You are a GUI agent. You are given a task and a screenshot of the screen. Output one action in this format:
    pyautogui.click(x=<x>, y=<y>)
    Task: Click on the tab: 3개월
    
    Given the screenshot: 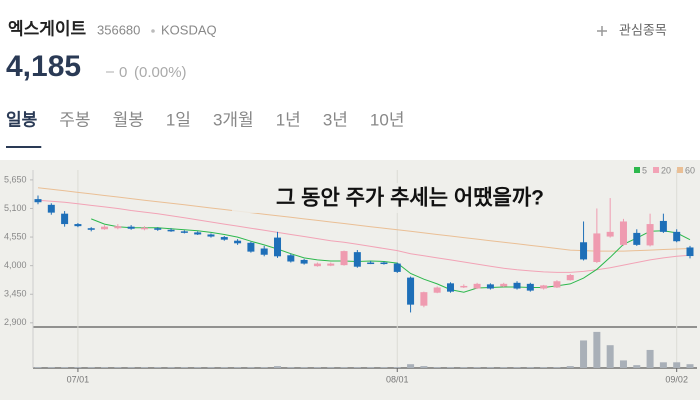 What is the action you would take?
    pyautogui.click(x=233, y=119)
    